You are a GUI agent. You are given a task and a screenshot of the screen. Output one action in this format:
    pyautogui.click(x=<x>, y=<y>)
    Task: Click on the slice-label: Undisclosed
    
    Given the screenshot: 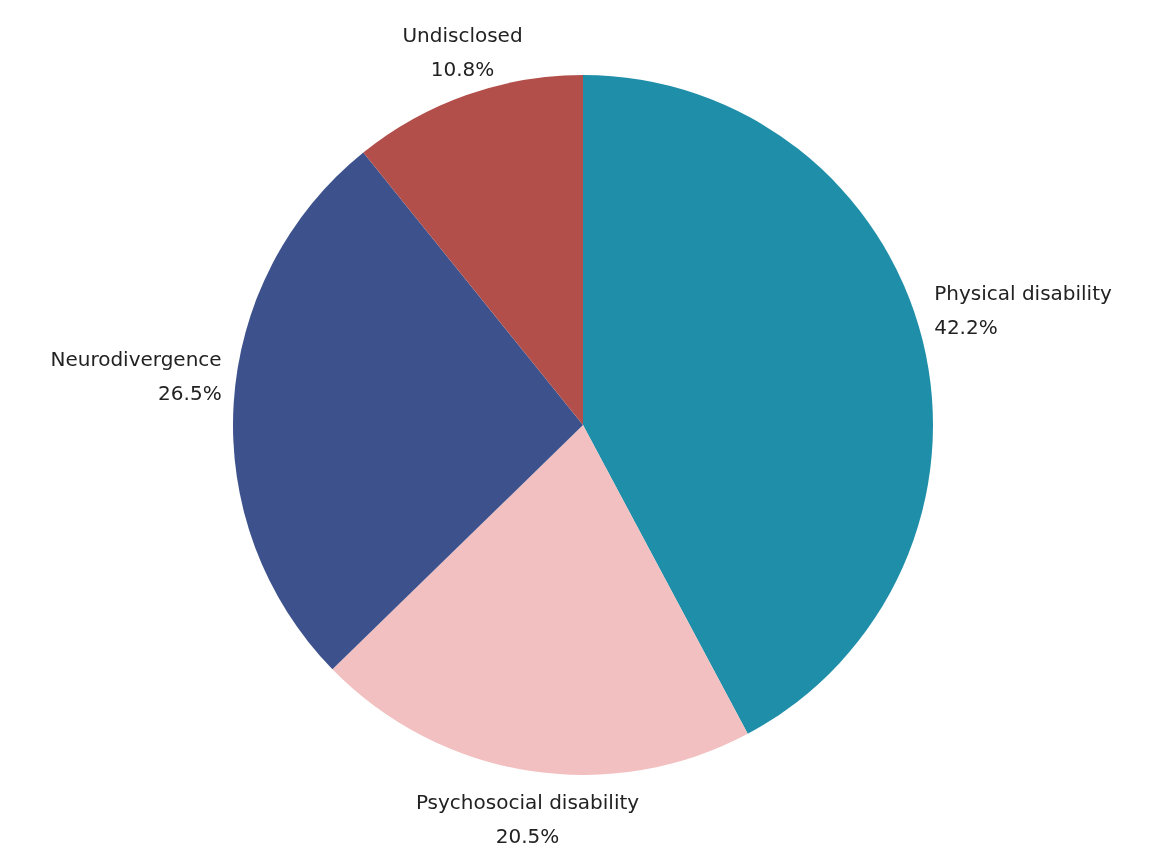 What is the action you would take?
    pyautogui.click(x=462, y=34)
    